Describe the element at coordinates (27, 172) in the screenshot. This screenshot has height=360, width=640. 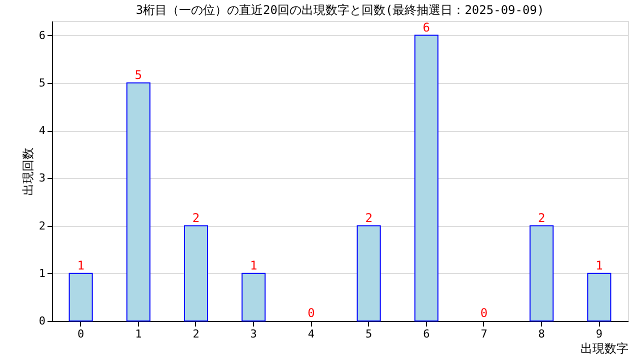
I see `y-axis-title: 出現回数` at that location.